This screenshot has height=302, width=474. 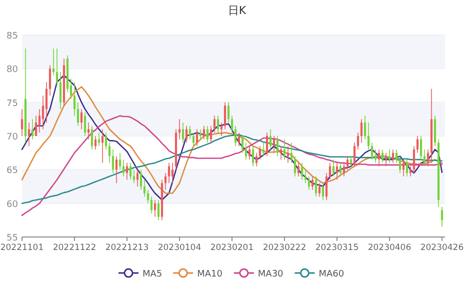 I want to click on y-tick-label: 85, so click(x=12, y=37).